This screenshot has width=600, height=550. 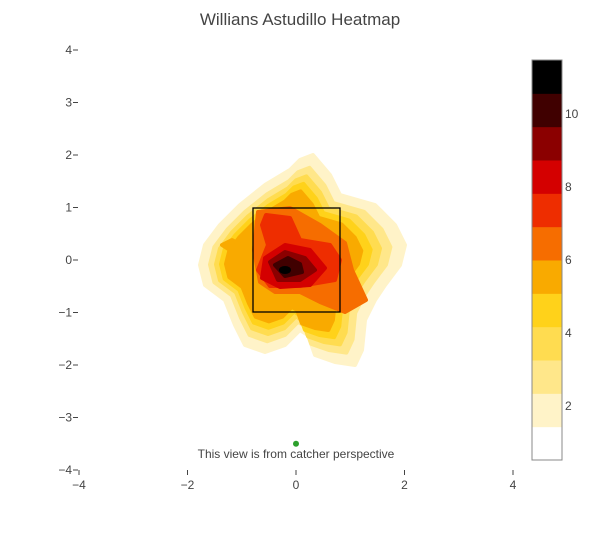 What do you see at coordinates (65, 470) in the screenshot?
I see `y-tick-label: −4` at bounding box center [65, 470].